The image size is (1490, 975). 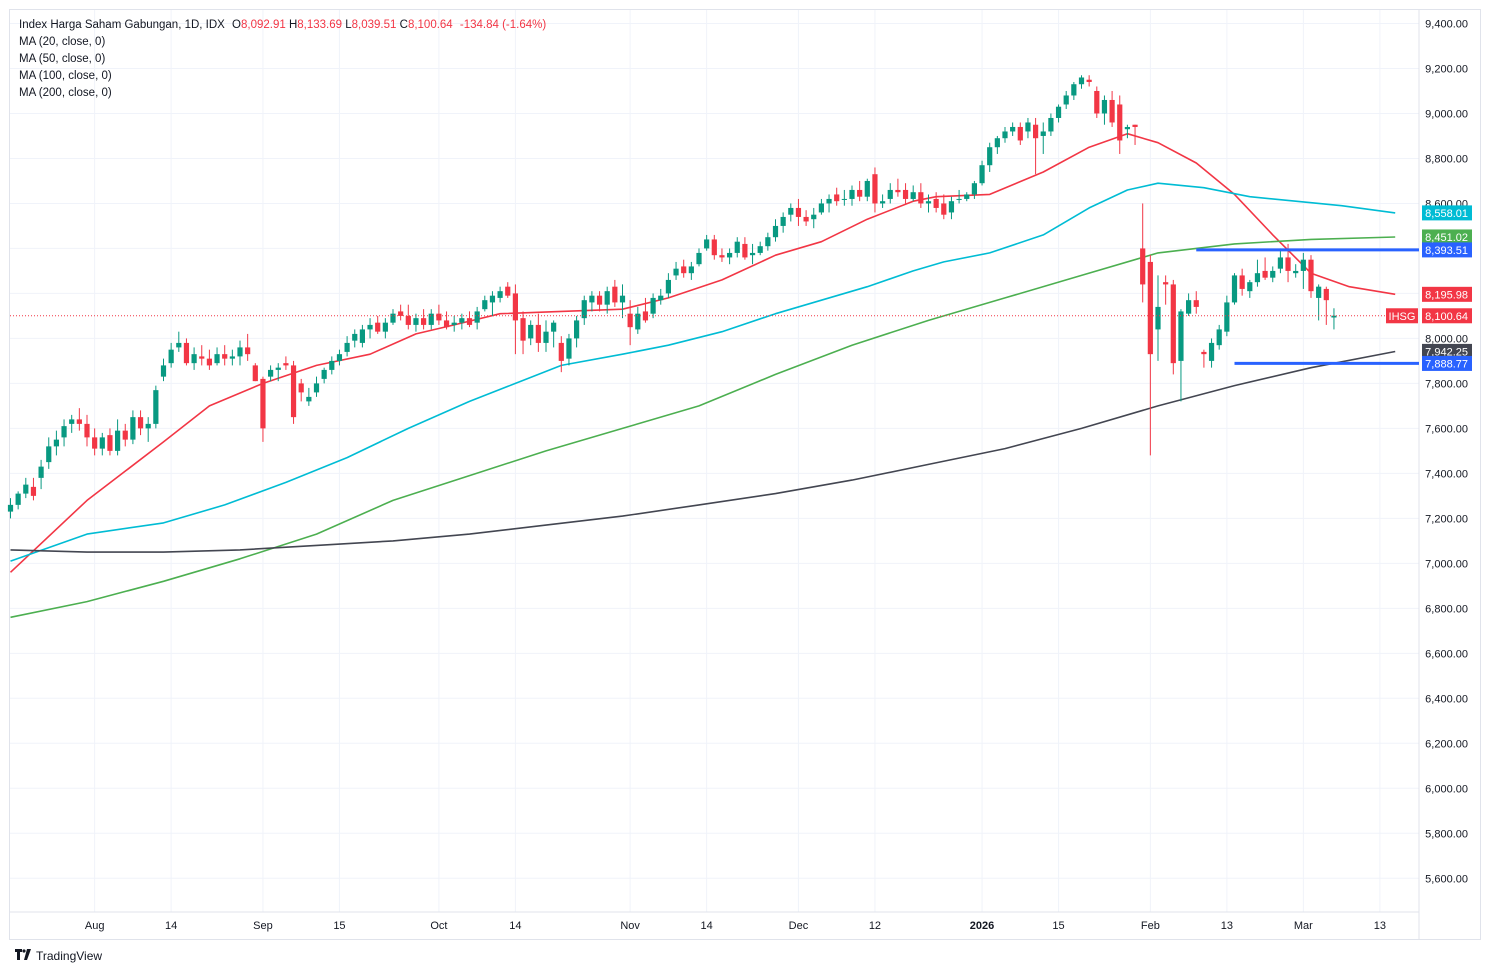 What do you see at coordinates (1446, 384) in the screenshot?
I see `y-tick-label: 7,800.00` at bounding box center [1446, 384].